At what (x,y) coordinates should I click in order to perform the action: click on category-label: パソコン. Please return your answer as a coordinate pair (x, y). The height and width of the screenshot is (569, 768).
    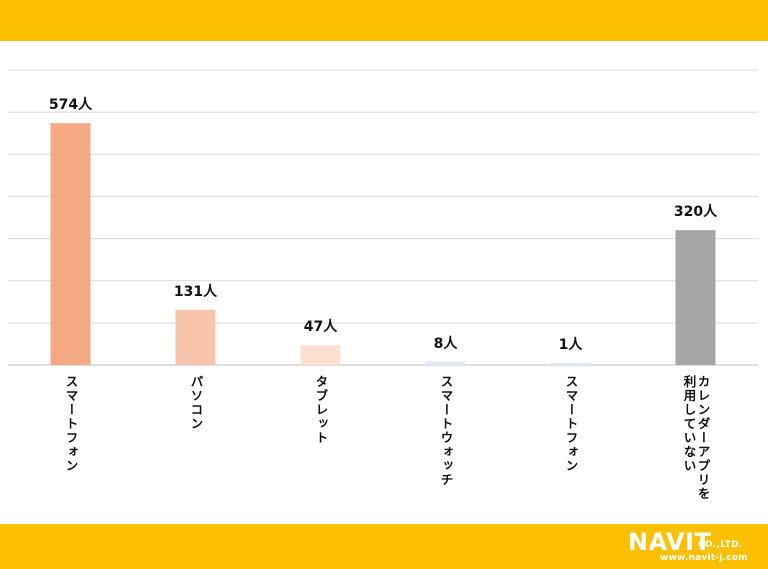
    Looking at the image, I should click on (196, 403).